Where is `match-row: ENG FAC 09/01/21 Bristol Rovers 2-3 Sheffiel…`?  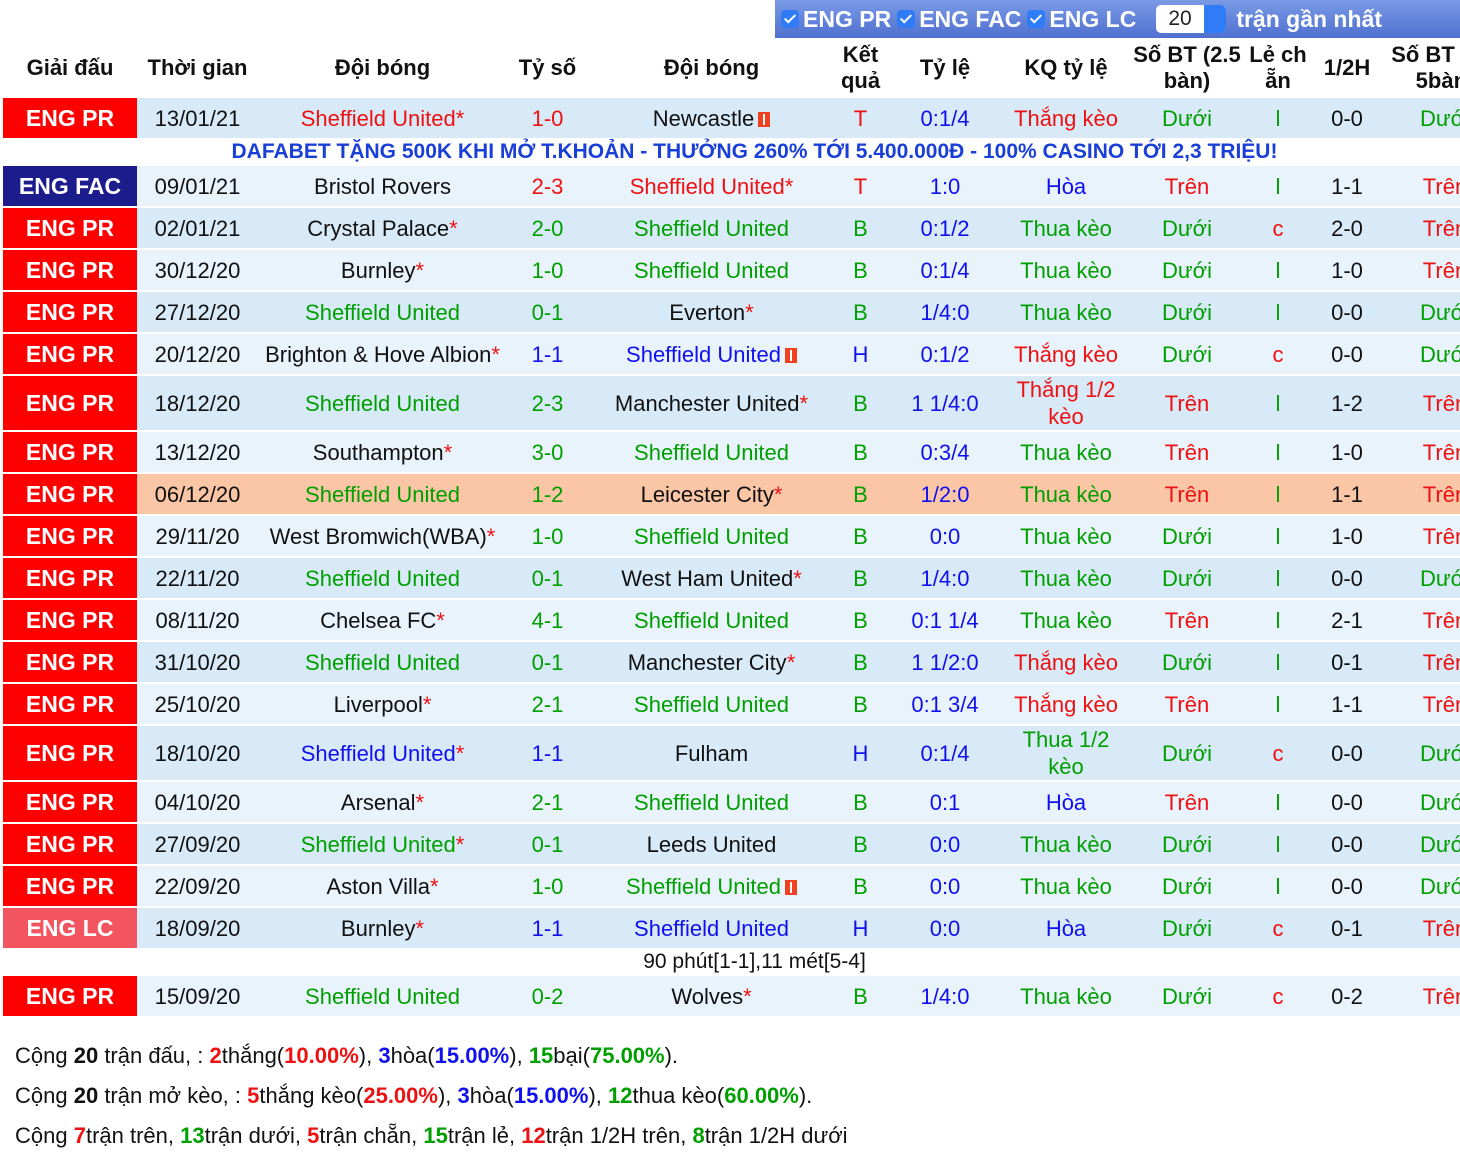 match-row: ENG FAC 09/01/21 Bristol Rovers 2-3 Sheffiel… is located at coordinates (731, 187).